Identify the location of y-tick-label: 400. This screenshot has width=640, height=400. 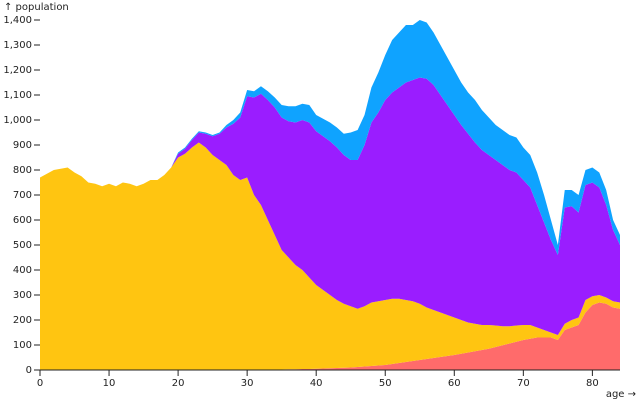
(22, 270).